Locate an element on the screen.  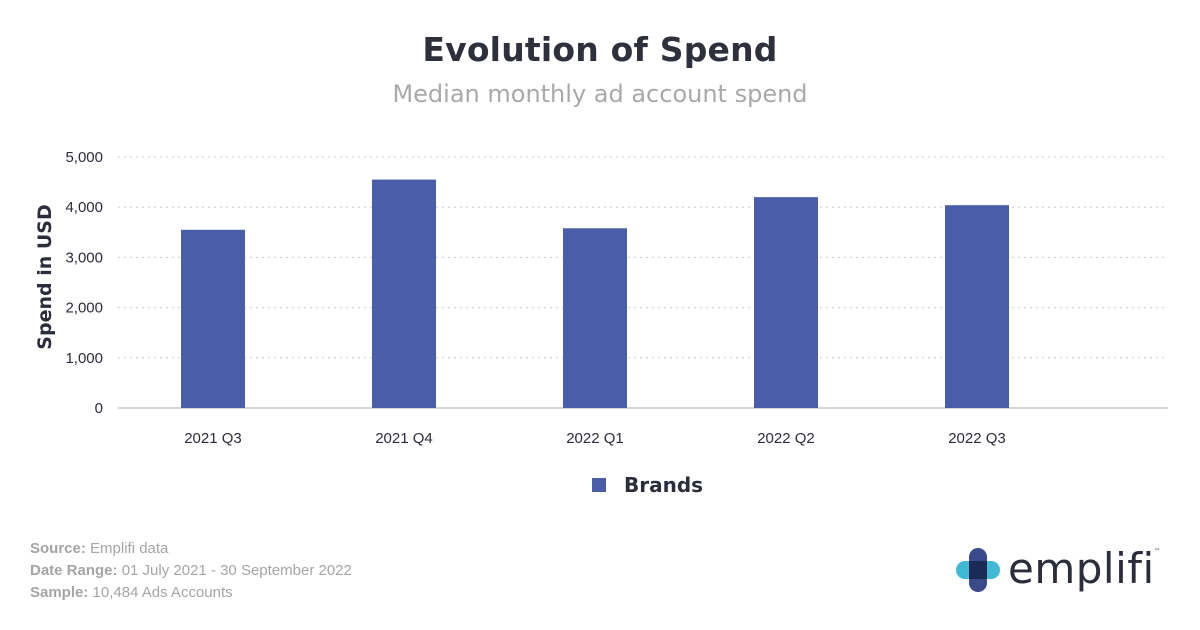
x-axis-ticks: 2021 Q3 2021 Q4 2022 Q1 2022 Q2 2022 Q3 is located at coordinates (595, 438).